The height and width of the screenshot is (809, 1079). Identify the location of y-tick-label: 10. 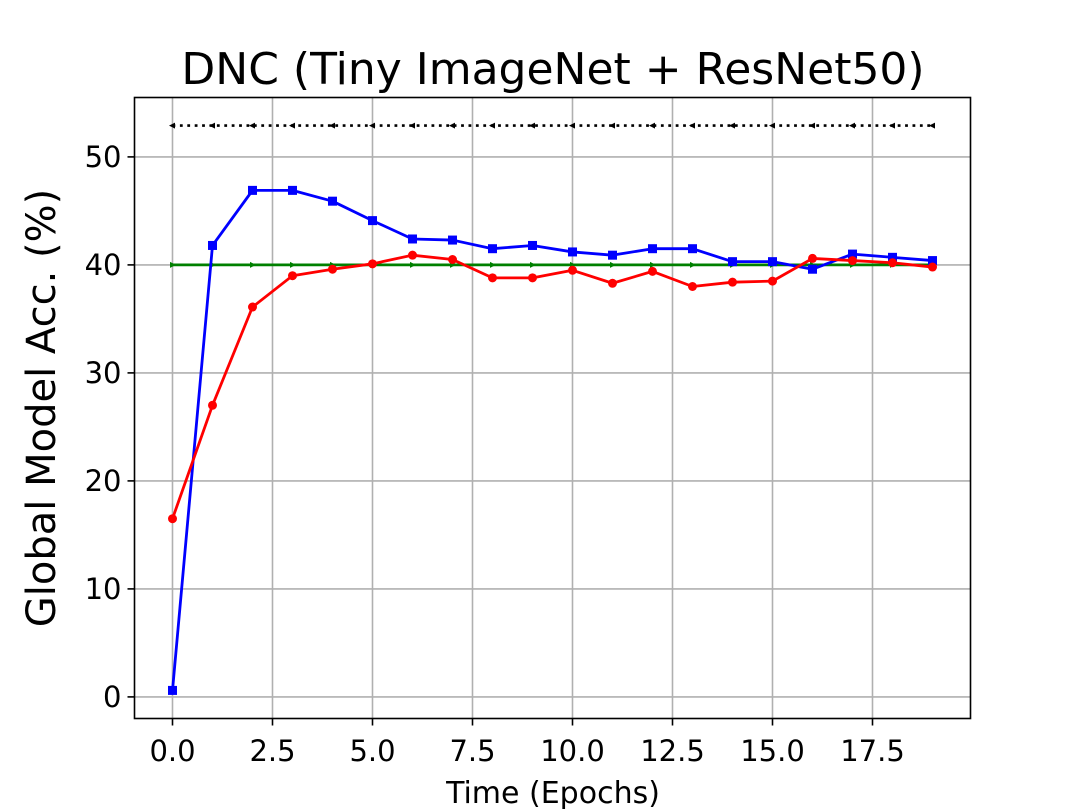
(103, 589).